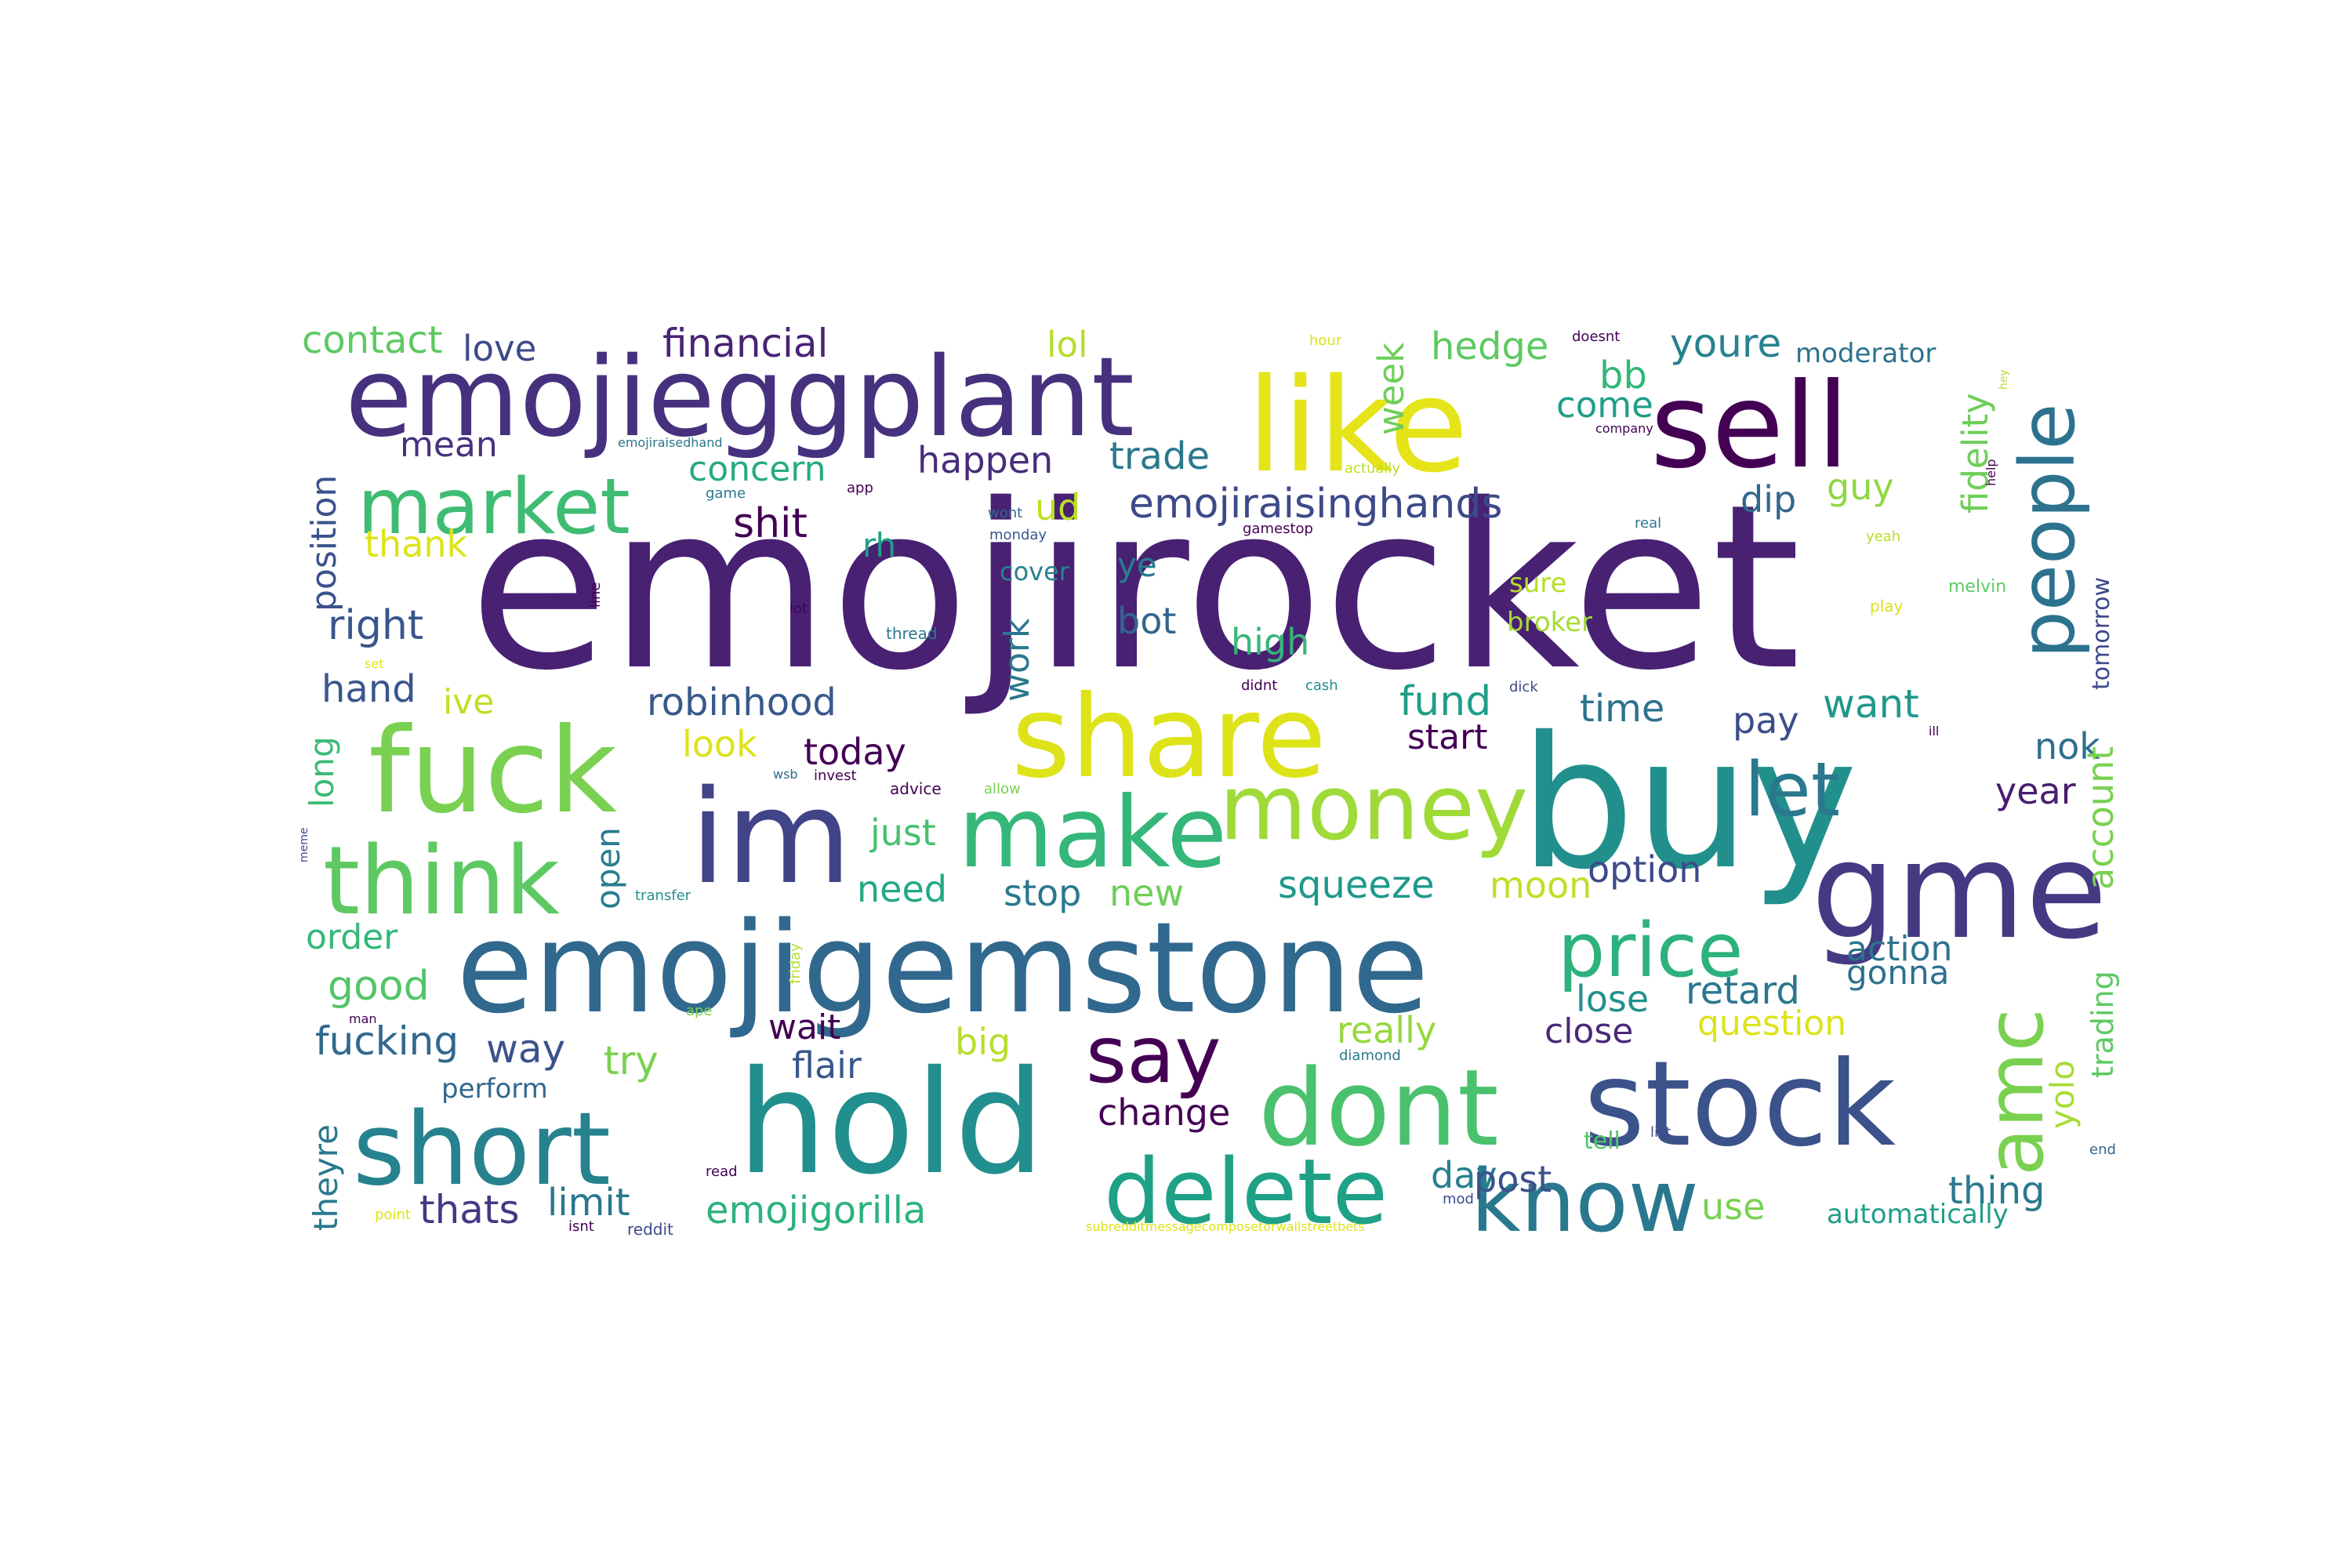  Describe the element at coordinates (1153, 1055) in the screenshot. I see `word-say: say` at that location.